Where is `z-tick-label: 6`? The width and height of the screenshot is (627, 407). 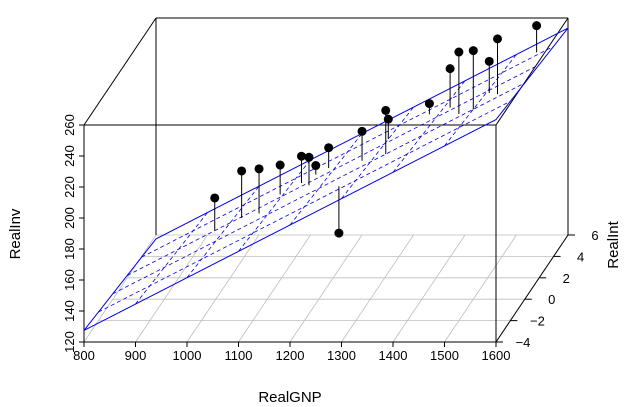
z-tick-label: 6 is located at coordinates (594, 235).